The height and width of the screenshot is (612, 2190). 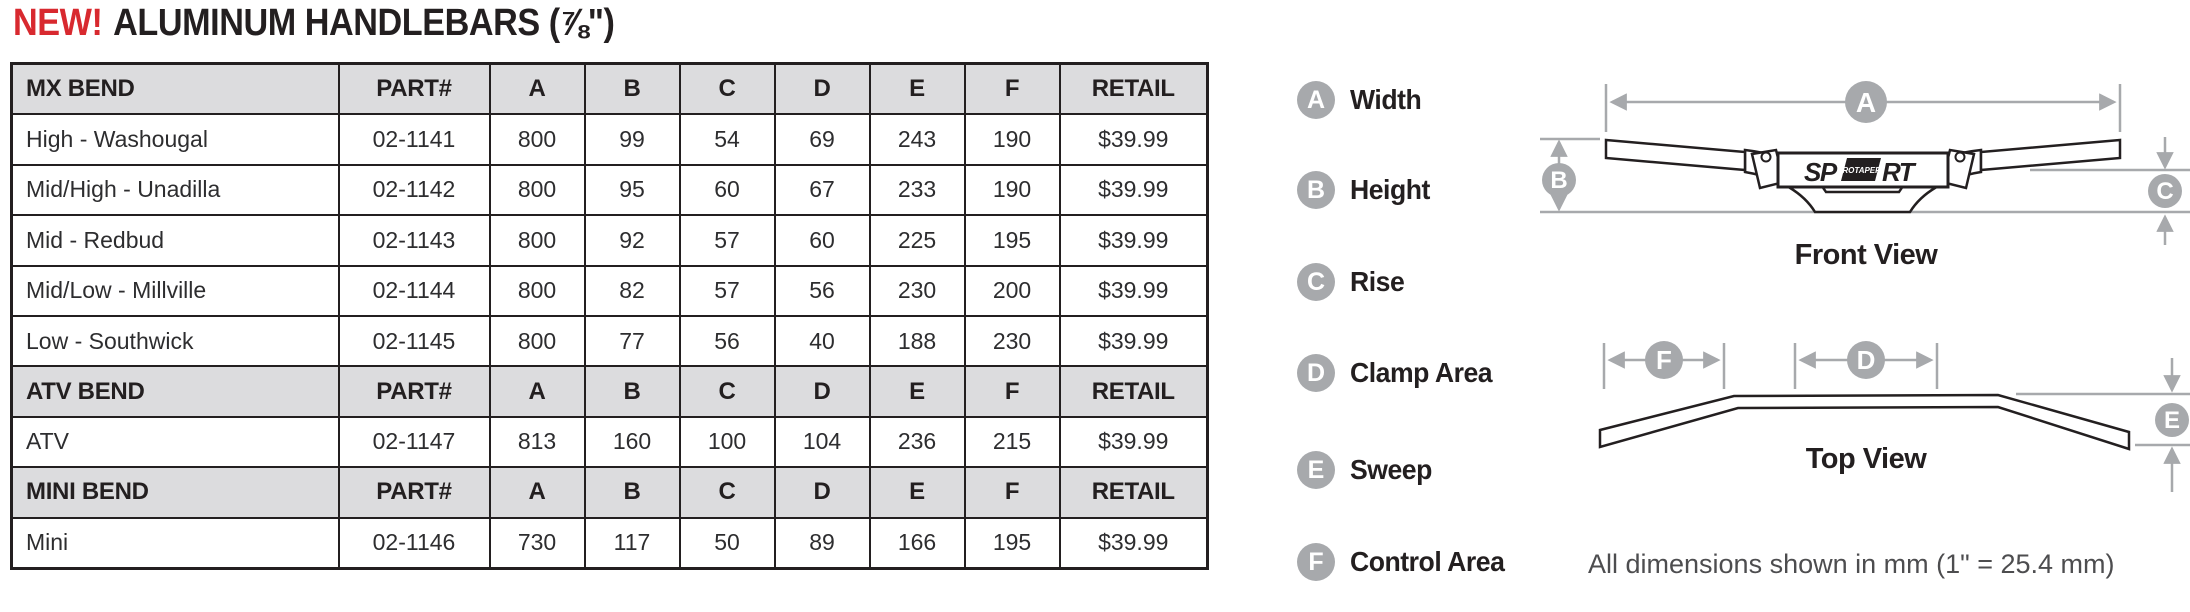 I want to click on cell-d: 40, so click(x=822, y=341).